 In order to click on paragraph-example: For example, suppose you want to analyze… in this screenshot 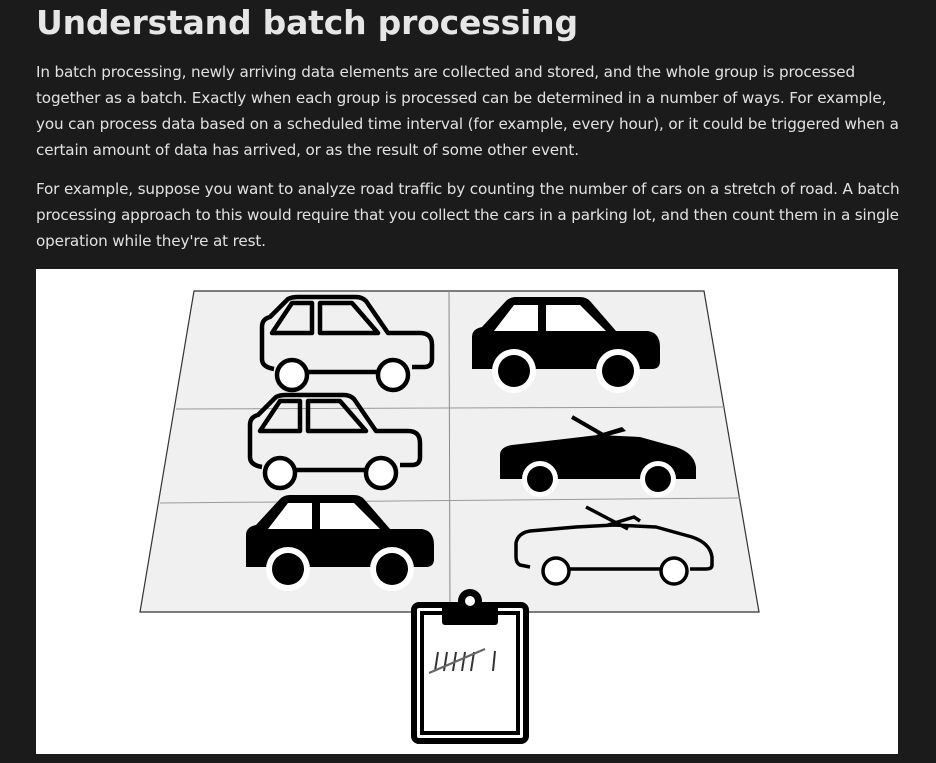, I will do `click(468, 215)`.